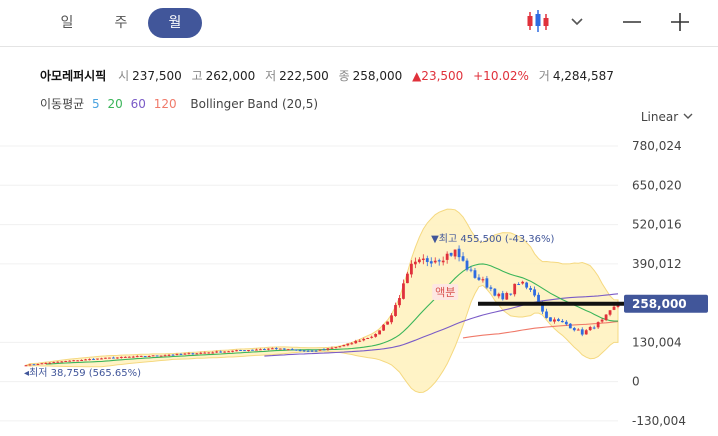 The image size is (718, 436). Describe the element at coordinates (657, 146) in the screenshot. I see `y-tick-label: 780,024` at that location.